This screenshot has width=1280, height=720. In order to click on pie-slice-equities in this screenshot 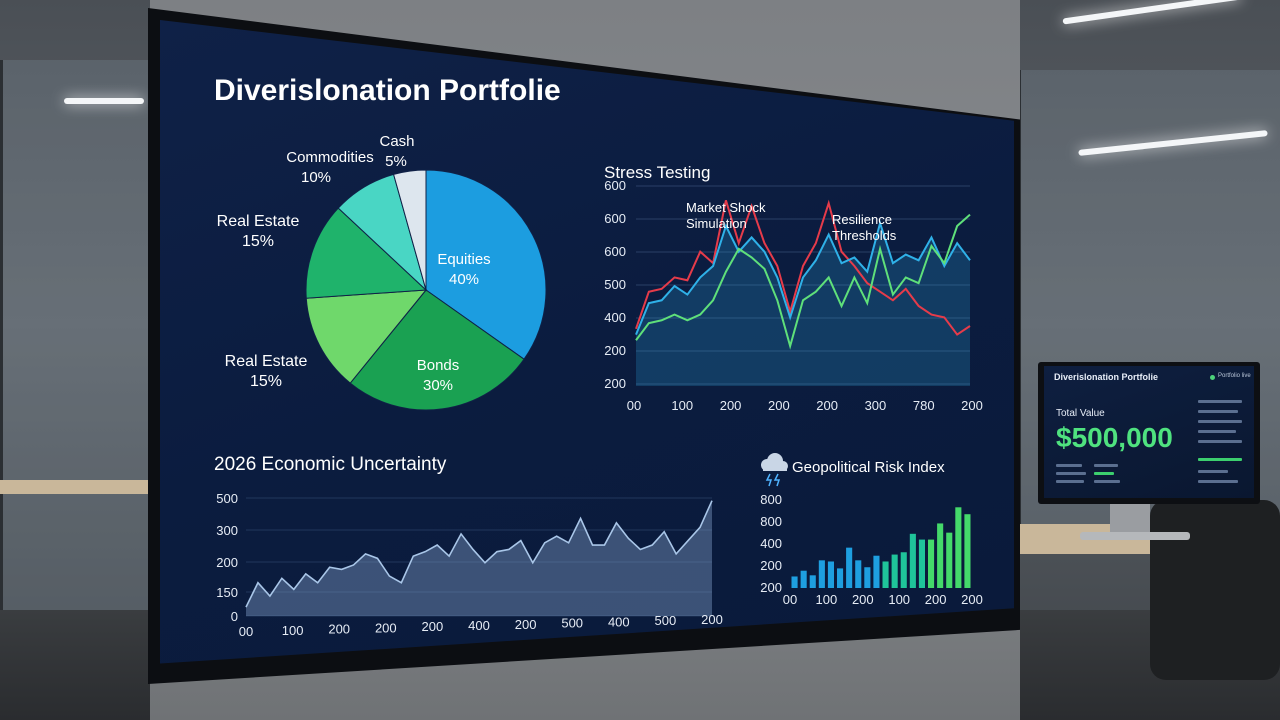, I will do `click(486, 264)`.